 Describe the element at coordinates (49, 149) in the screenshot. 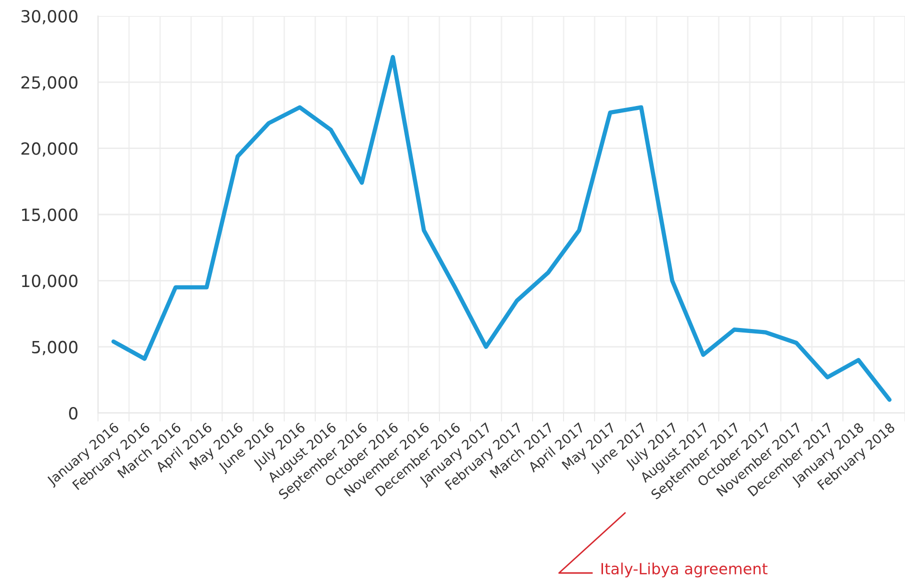

I see `y-tick-label: 20,000` at that location.